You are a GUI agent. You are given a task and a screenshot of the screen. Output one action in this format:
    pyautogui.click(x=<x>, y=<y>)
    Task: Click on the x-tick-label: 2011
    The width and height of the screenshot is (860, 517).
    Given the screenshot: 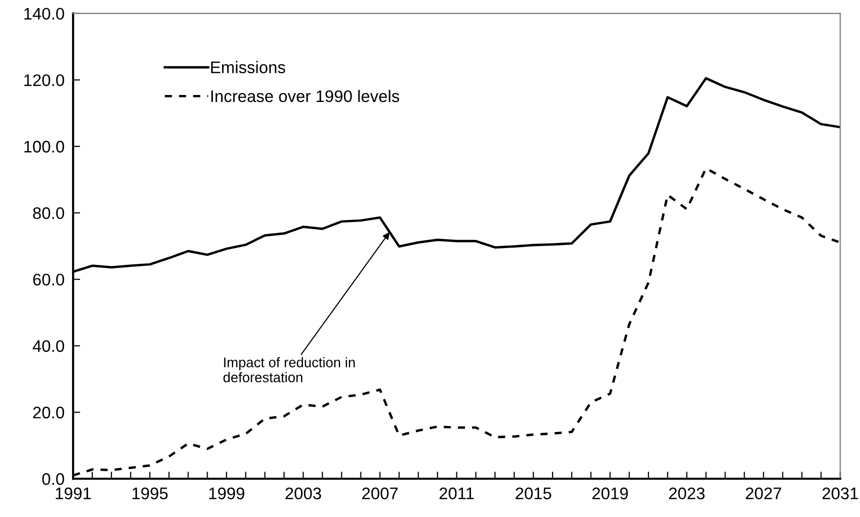 What is the action you would take?
    pyautogui.click(x=457, y=494)
    